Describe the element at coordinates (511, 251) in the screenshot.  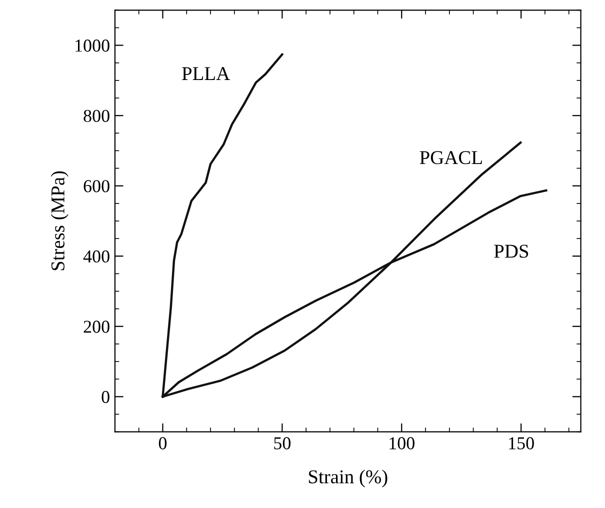
I see `series-label: PDS` at that location.